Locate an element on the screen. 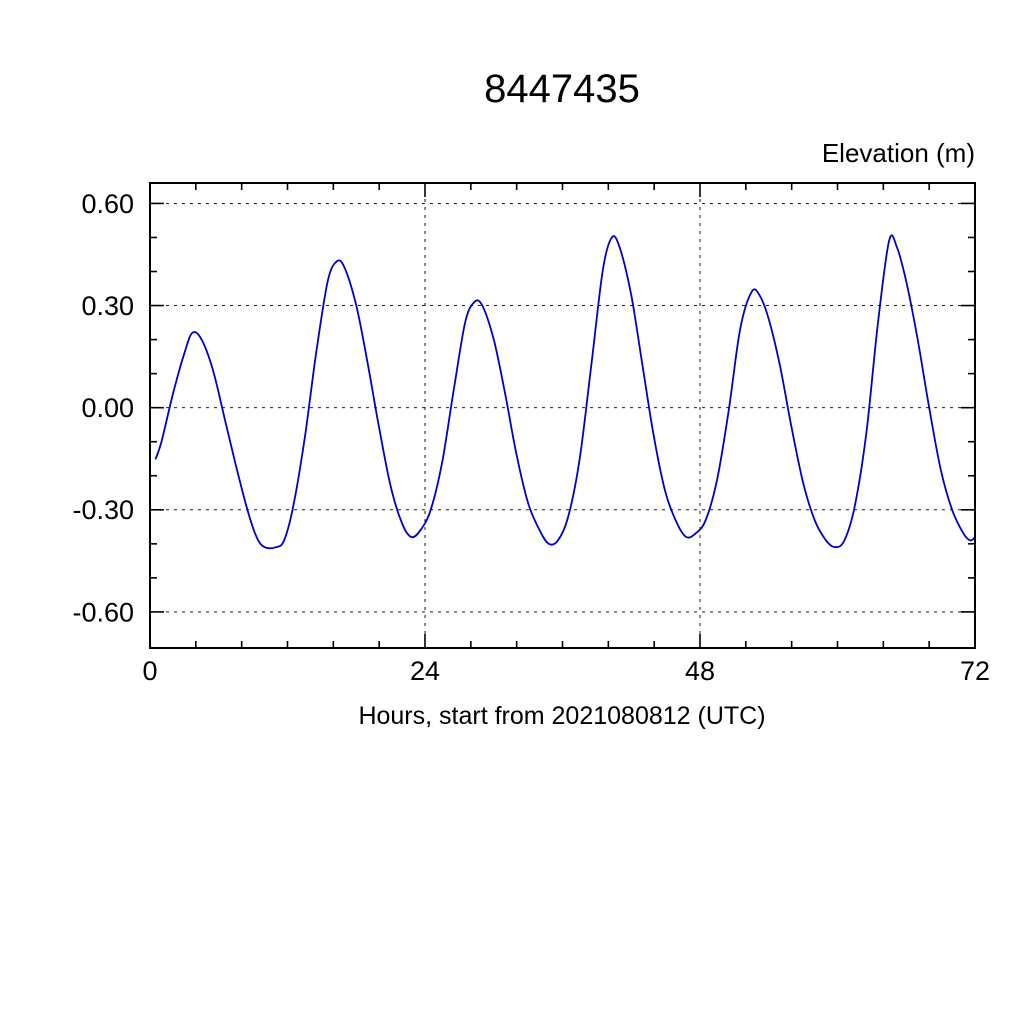 This screenshot has width=1024, height=1024. svg-text: -0.30 is located at coordinates (103, 510).